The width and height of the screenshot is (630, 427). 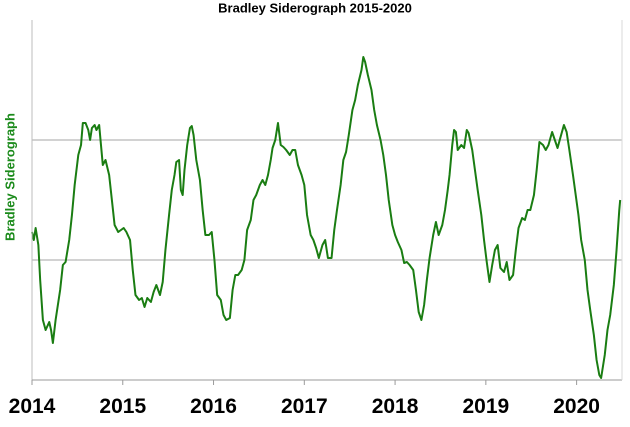 I want to click on x-tick-label: 2020, so click(x=576, y=406).